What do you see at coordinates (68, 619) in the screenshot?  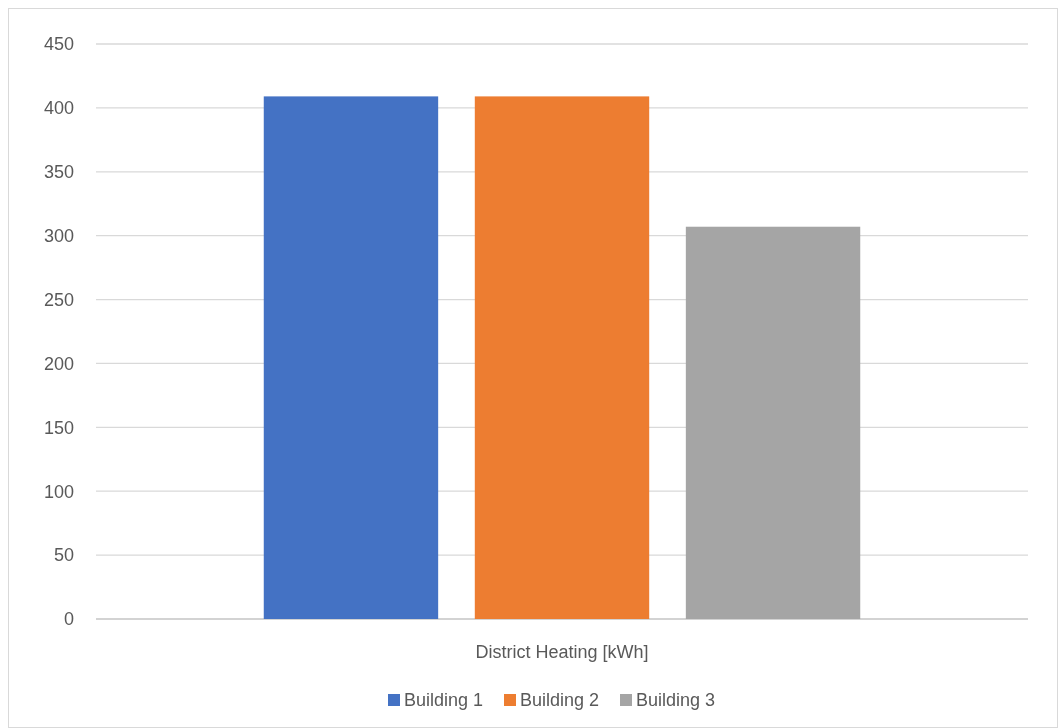 I see `y-tick-label: 0` at bounding box center [68, 619].